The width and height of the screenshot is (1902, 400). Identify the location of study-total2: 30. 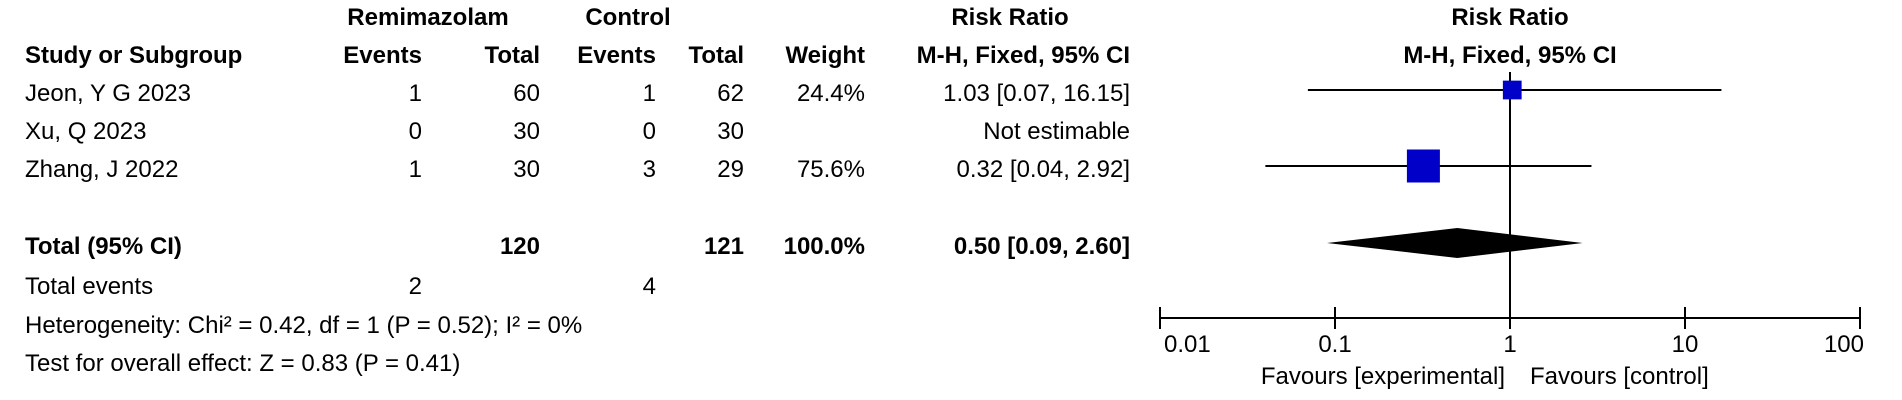
(730, 131).